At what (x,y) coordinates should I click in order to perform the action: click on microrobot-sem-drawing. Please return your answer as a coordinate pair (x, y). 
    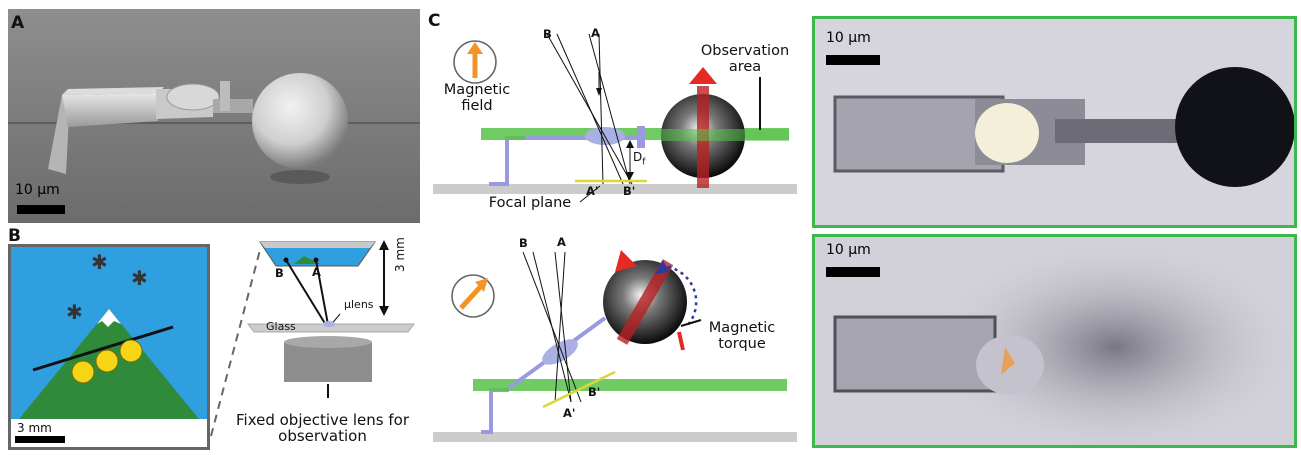
    Looking at the image, I should click on (214, 128).